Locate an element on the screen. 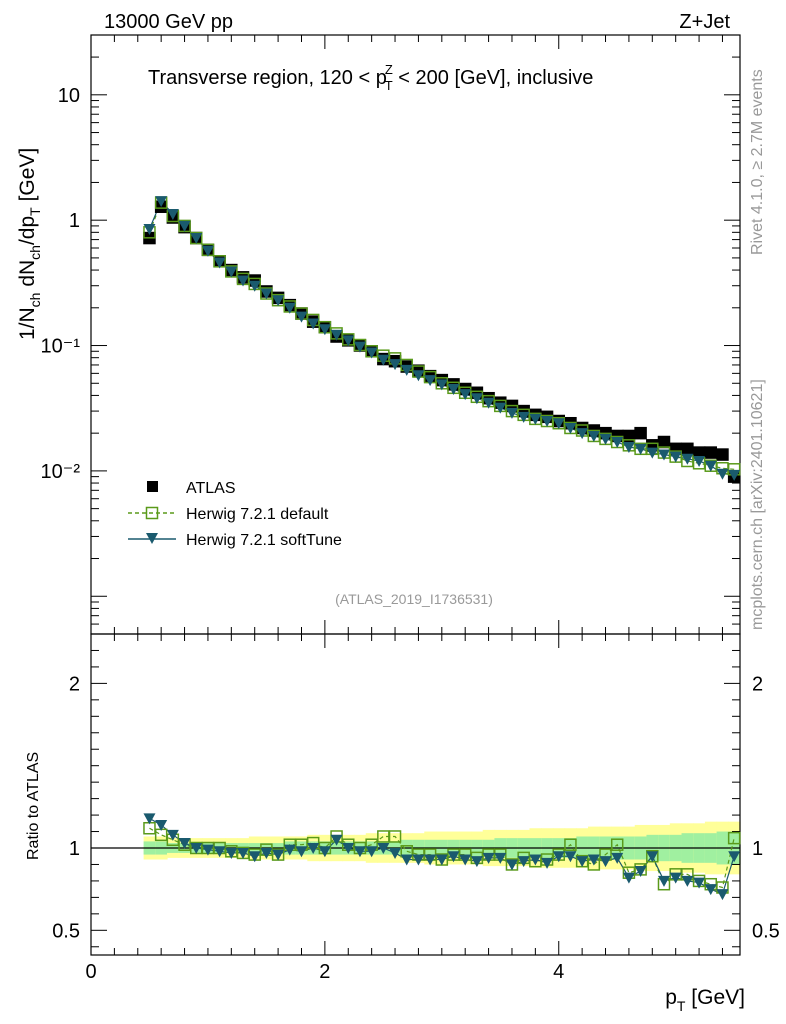 Image resolution: width=786 pixels, height=1024 pixels. legend-item-herwig-default: Herwig 7.2.1 default is located at coordinates (228, 514).